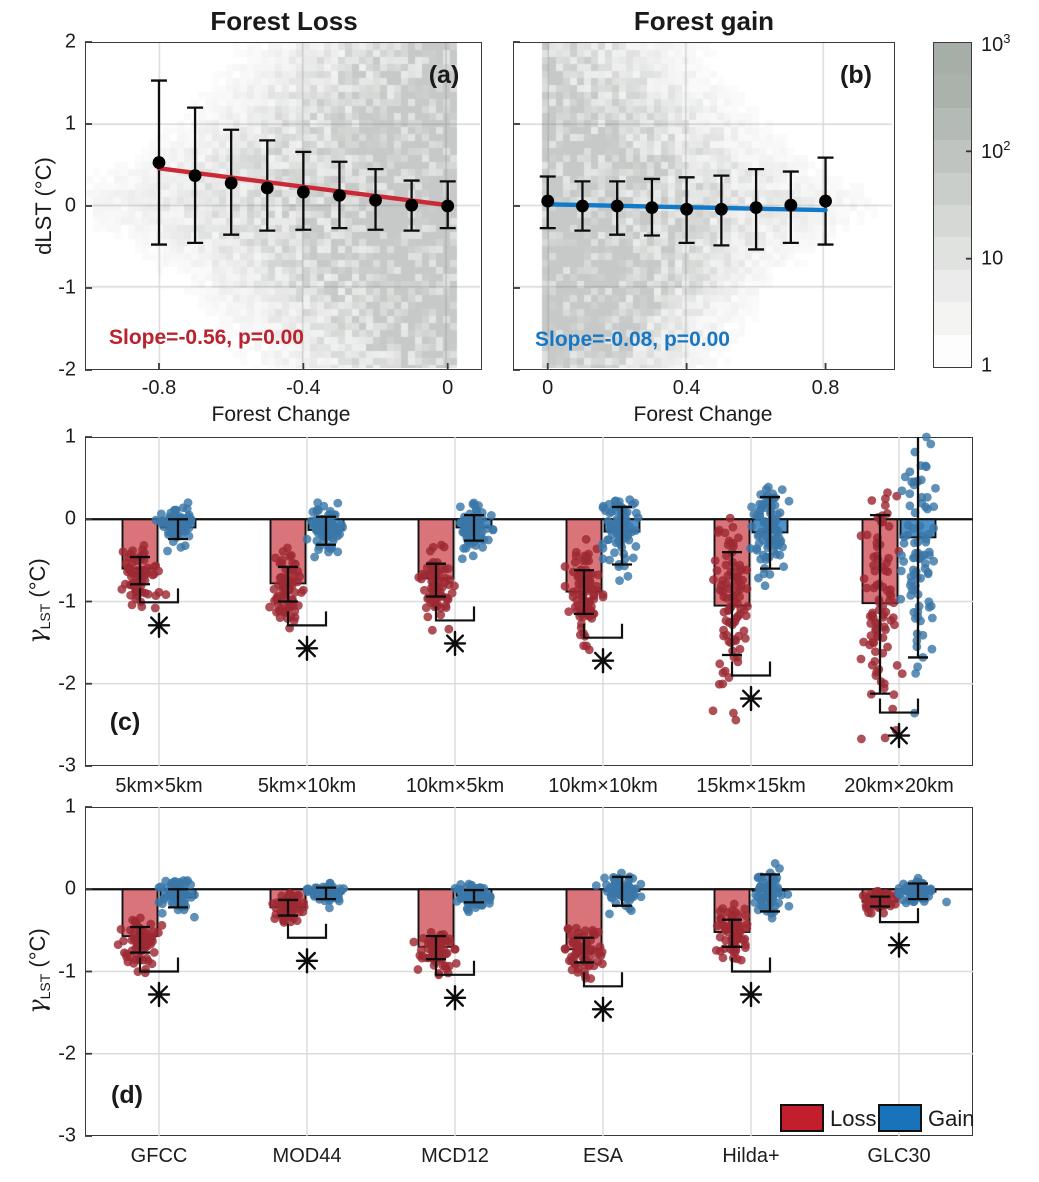 The width and height of the screenshot is (1039, 1182). Describe the element at coordinates (751, 1156) in the screenshot. I see `category-label: Hilda+` at that location.